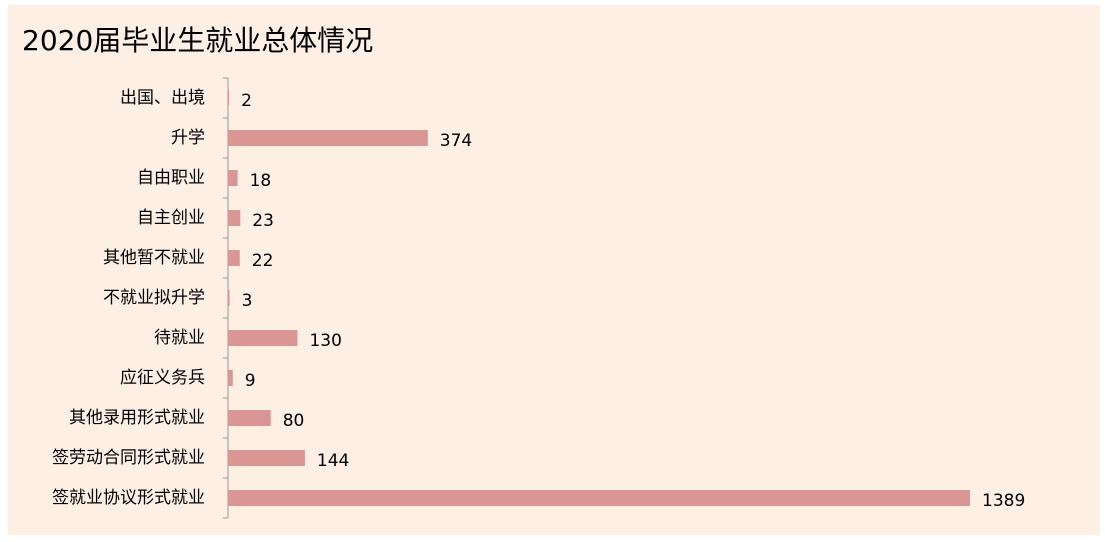  Describe the element at coordinates (294, 421) in the screenshot. I see `value-label: 80` at that location.